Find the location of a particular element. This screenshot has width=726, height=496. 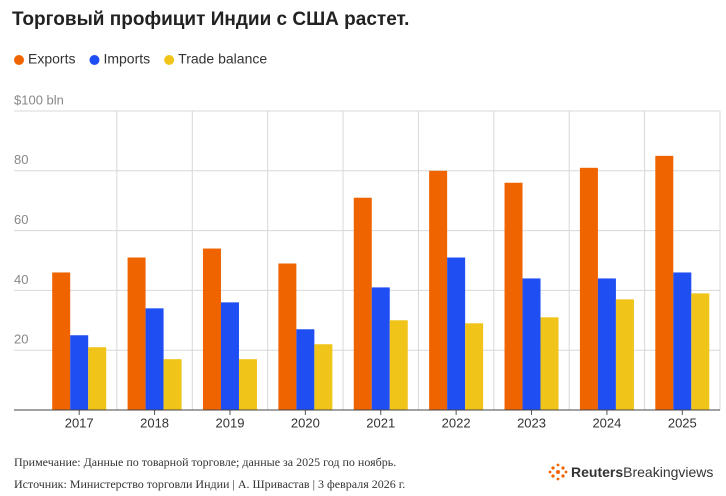

legend-label: Imports is located at coordinates (126, 59).